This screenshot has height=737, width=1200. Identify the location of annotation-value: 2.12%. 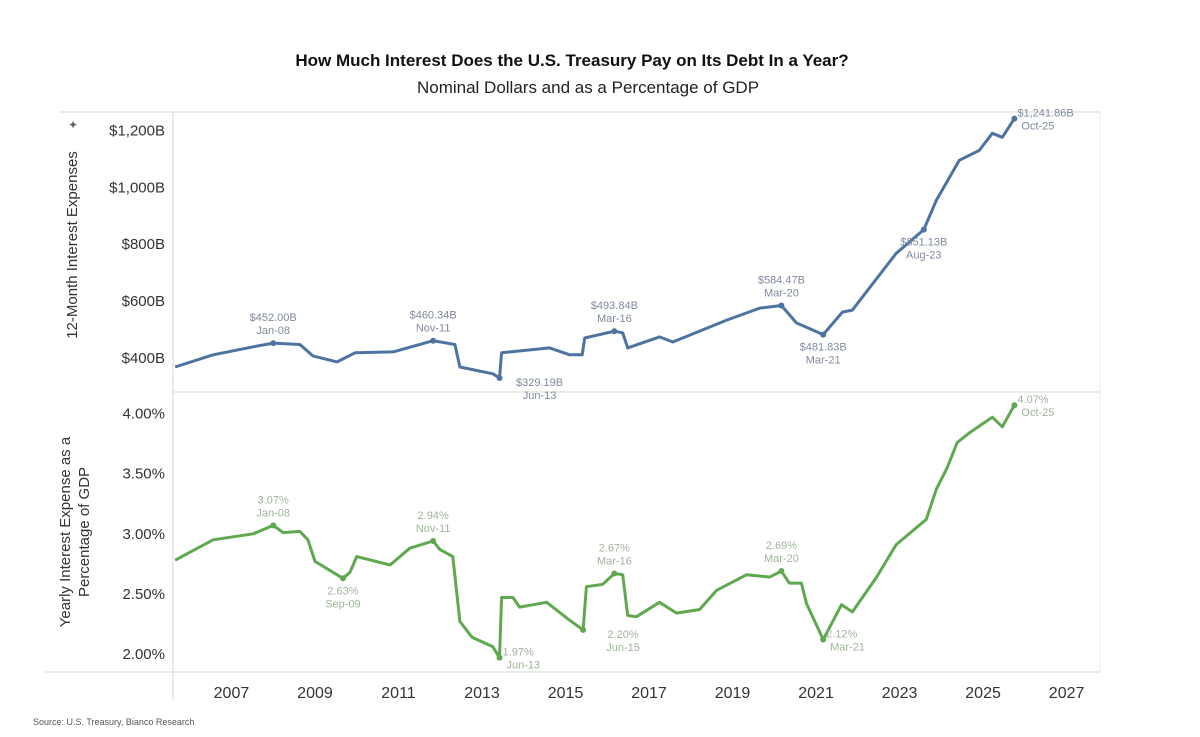
(841, 635).